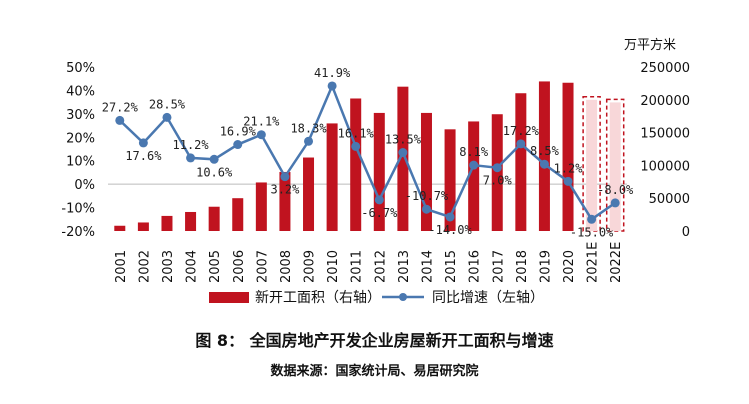 The height and width of the screenshot is (404, 749). What do you see at coordinates (143, 156) in the screenshot?
I see `data-label: 17.6%` at bounding box center [143, 156].